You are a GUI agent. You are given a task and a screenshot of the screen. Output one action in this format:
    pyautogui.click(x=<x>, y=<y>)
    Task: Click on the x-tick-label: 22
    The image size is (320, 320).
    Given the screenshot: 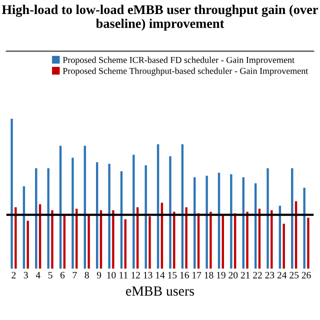 What is the action you would take?
    pyautogui.click(x=257, y=275)
    